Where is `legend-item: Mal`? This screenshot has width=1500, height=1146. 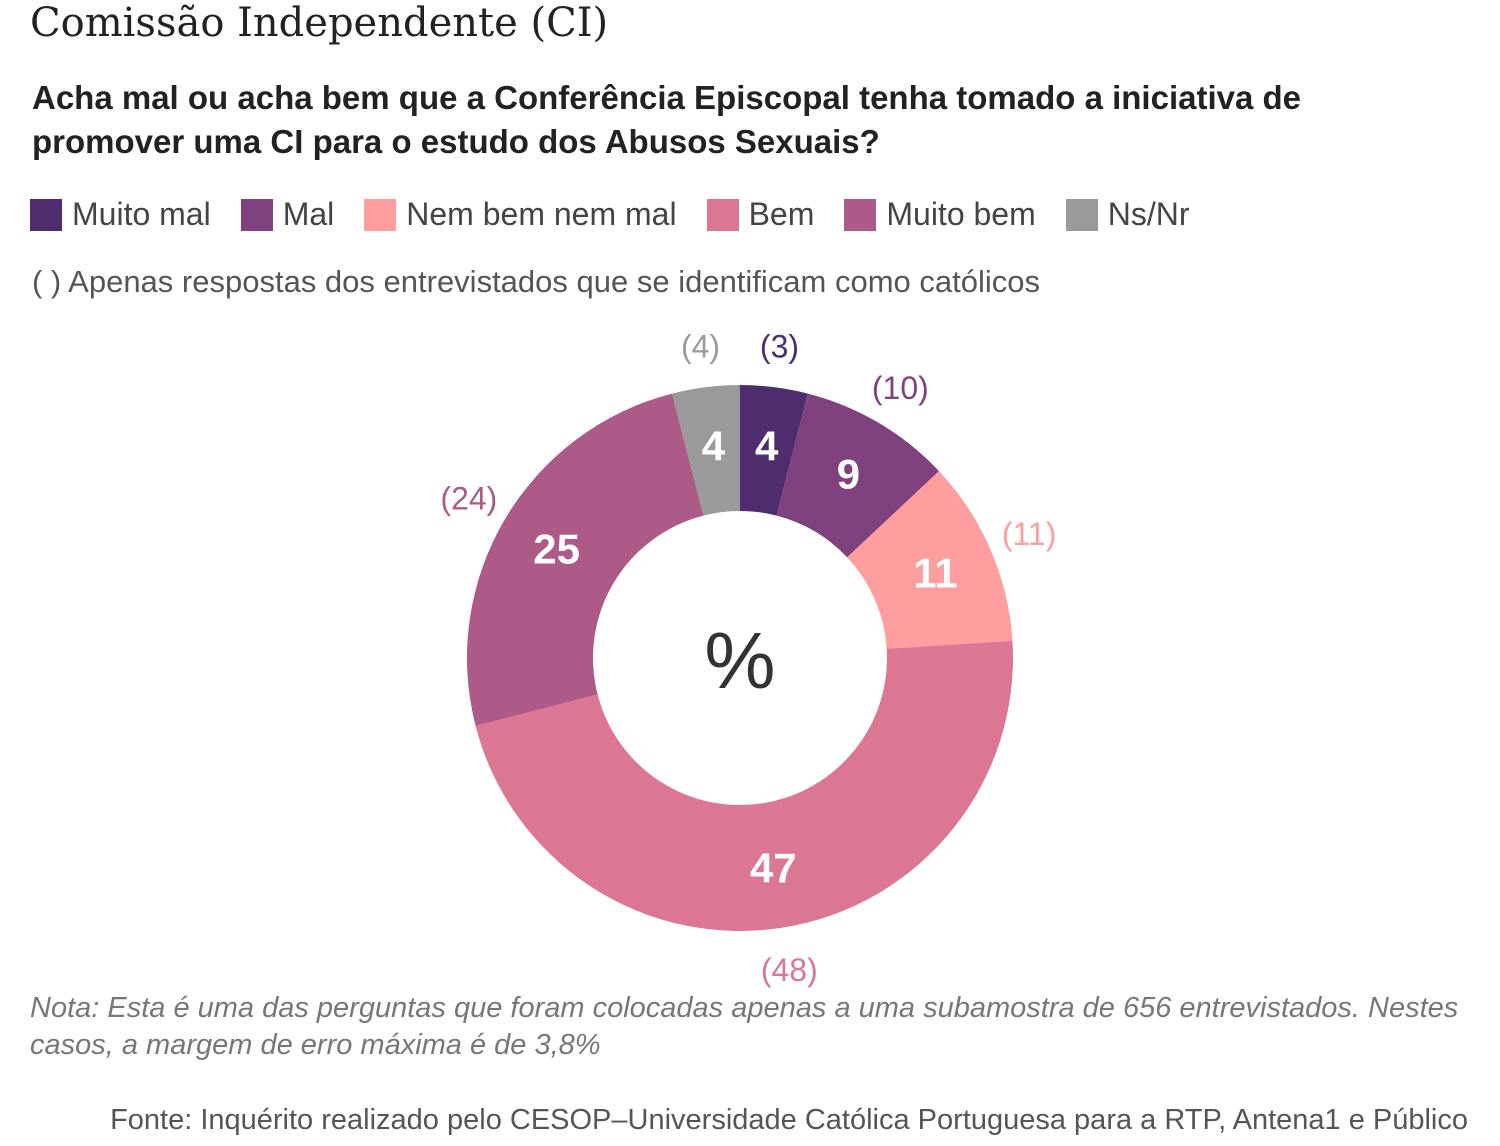
legend-item: Mal is located at coordinates (287, 214).